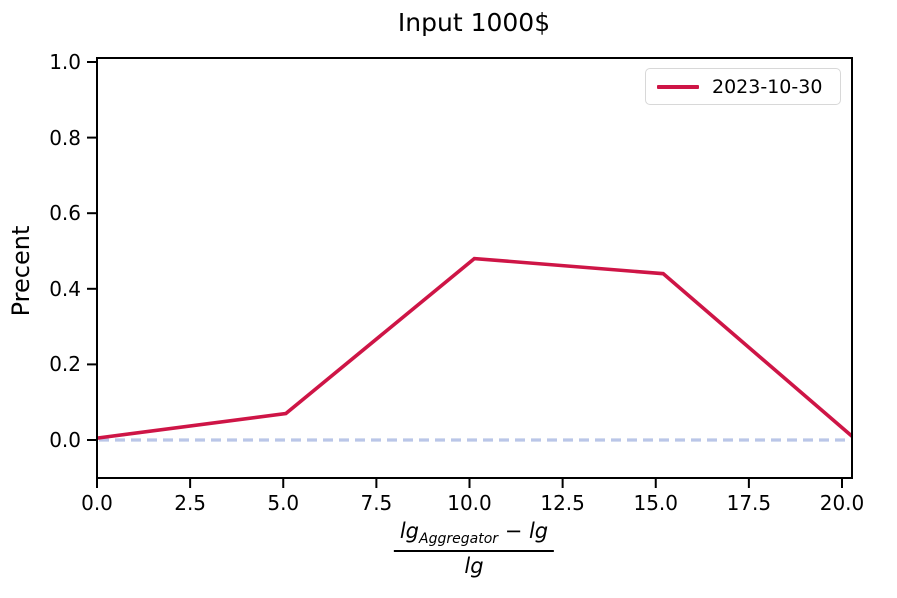 The width and height of the screenshot is (897, 598). Describe the element at coordinates (97, 503) in the screenshot. I see `x-tick-label: 0.0` at that location.